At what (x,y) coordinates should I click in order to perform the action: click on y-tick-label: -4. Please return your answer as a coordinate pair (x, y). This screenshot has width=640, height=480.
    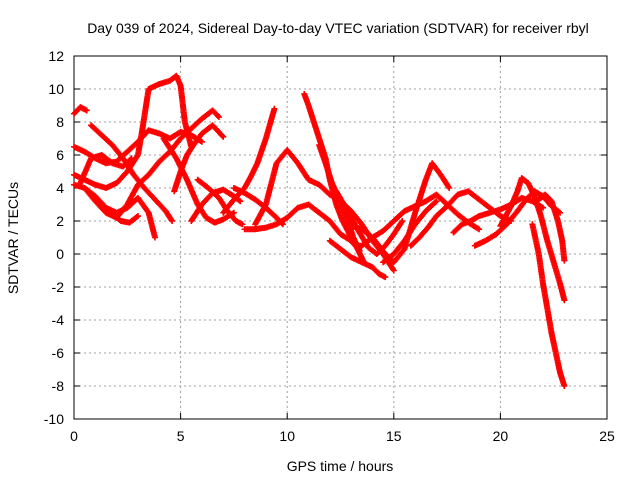
    Looking at the image, I should click on (58, 320).